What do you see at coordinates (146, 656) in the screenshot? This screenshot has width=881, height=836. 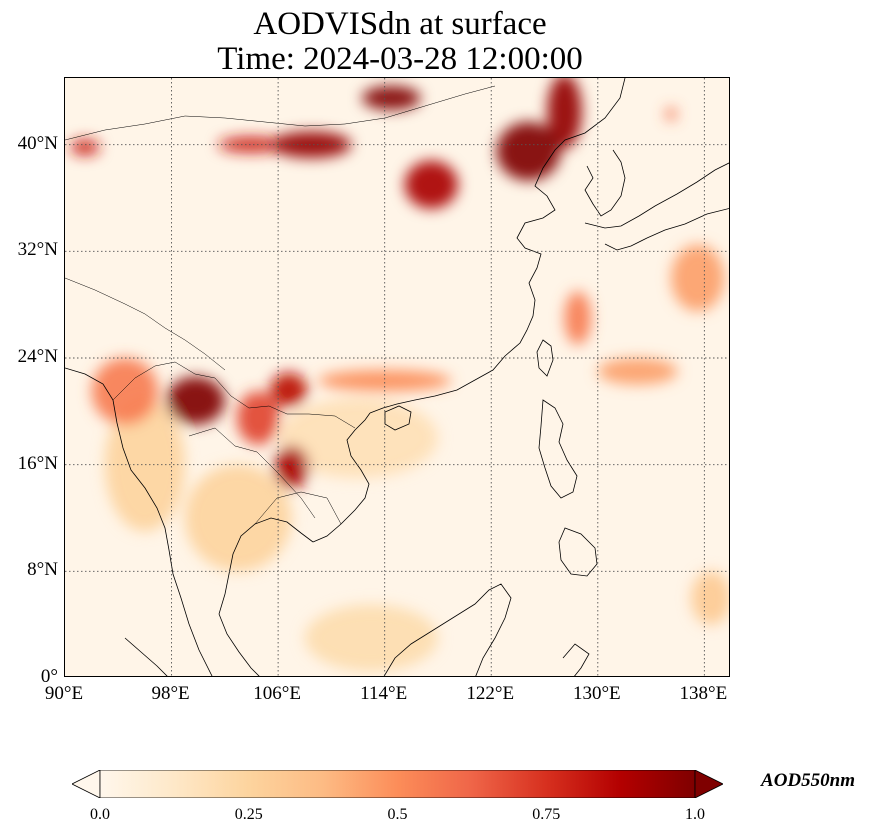 I see `coastline-sumatra` at bounding box center [146, 656].